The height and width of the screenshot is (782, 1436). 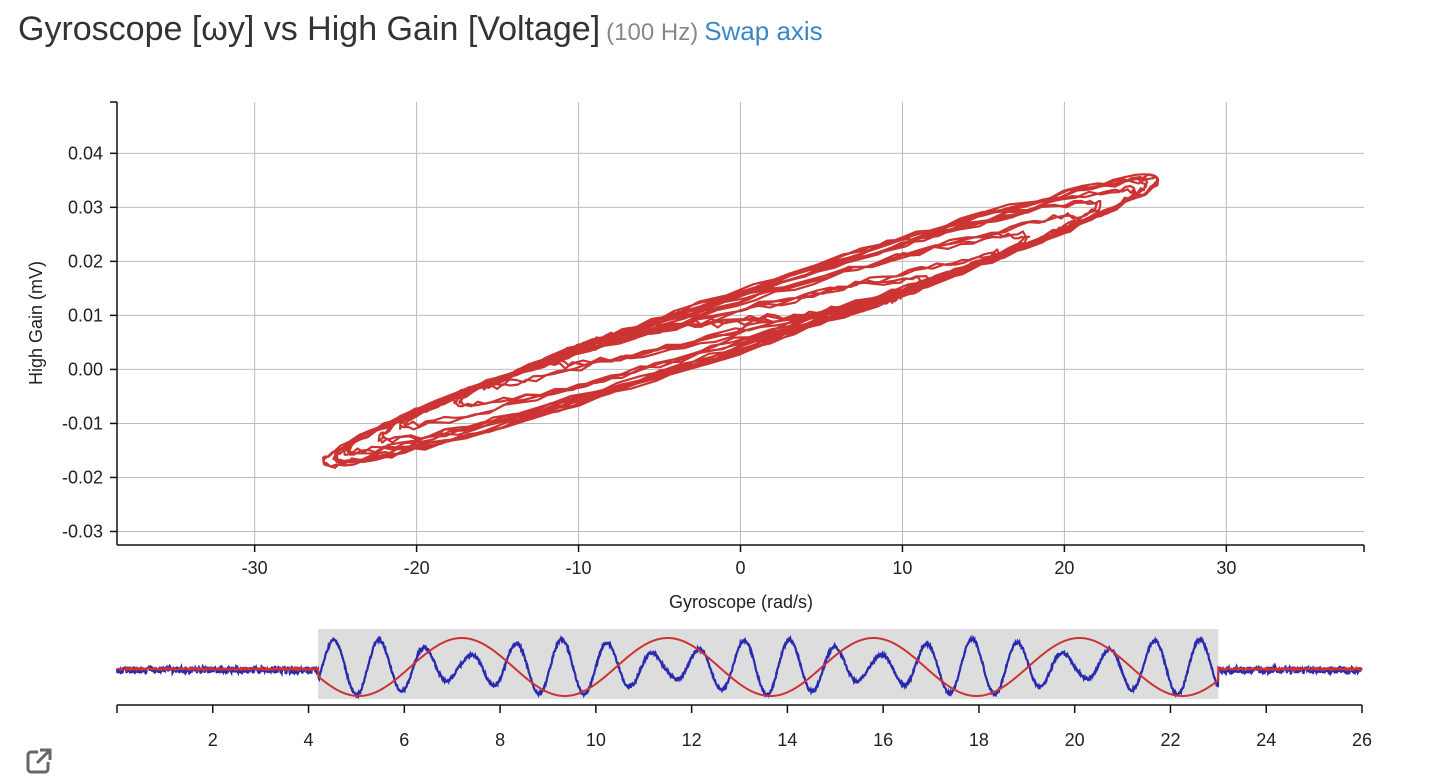 I want to click on overview-envelope-line, so click(x=739, y=667).